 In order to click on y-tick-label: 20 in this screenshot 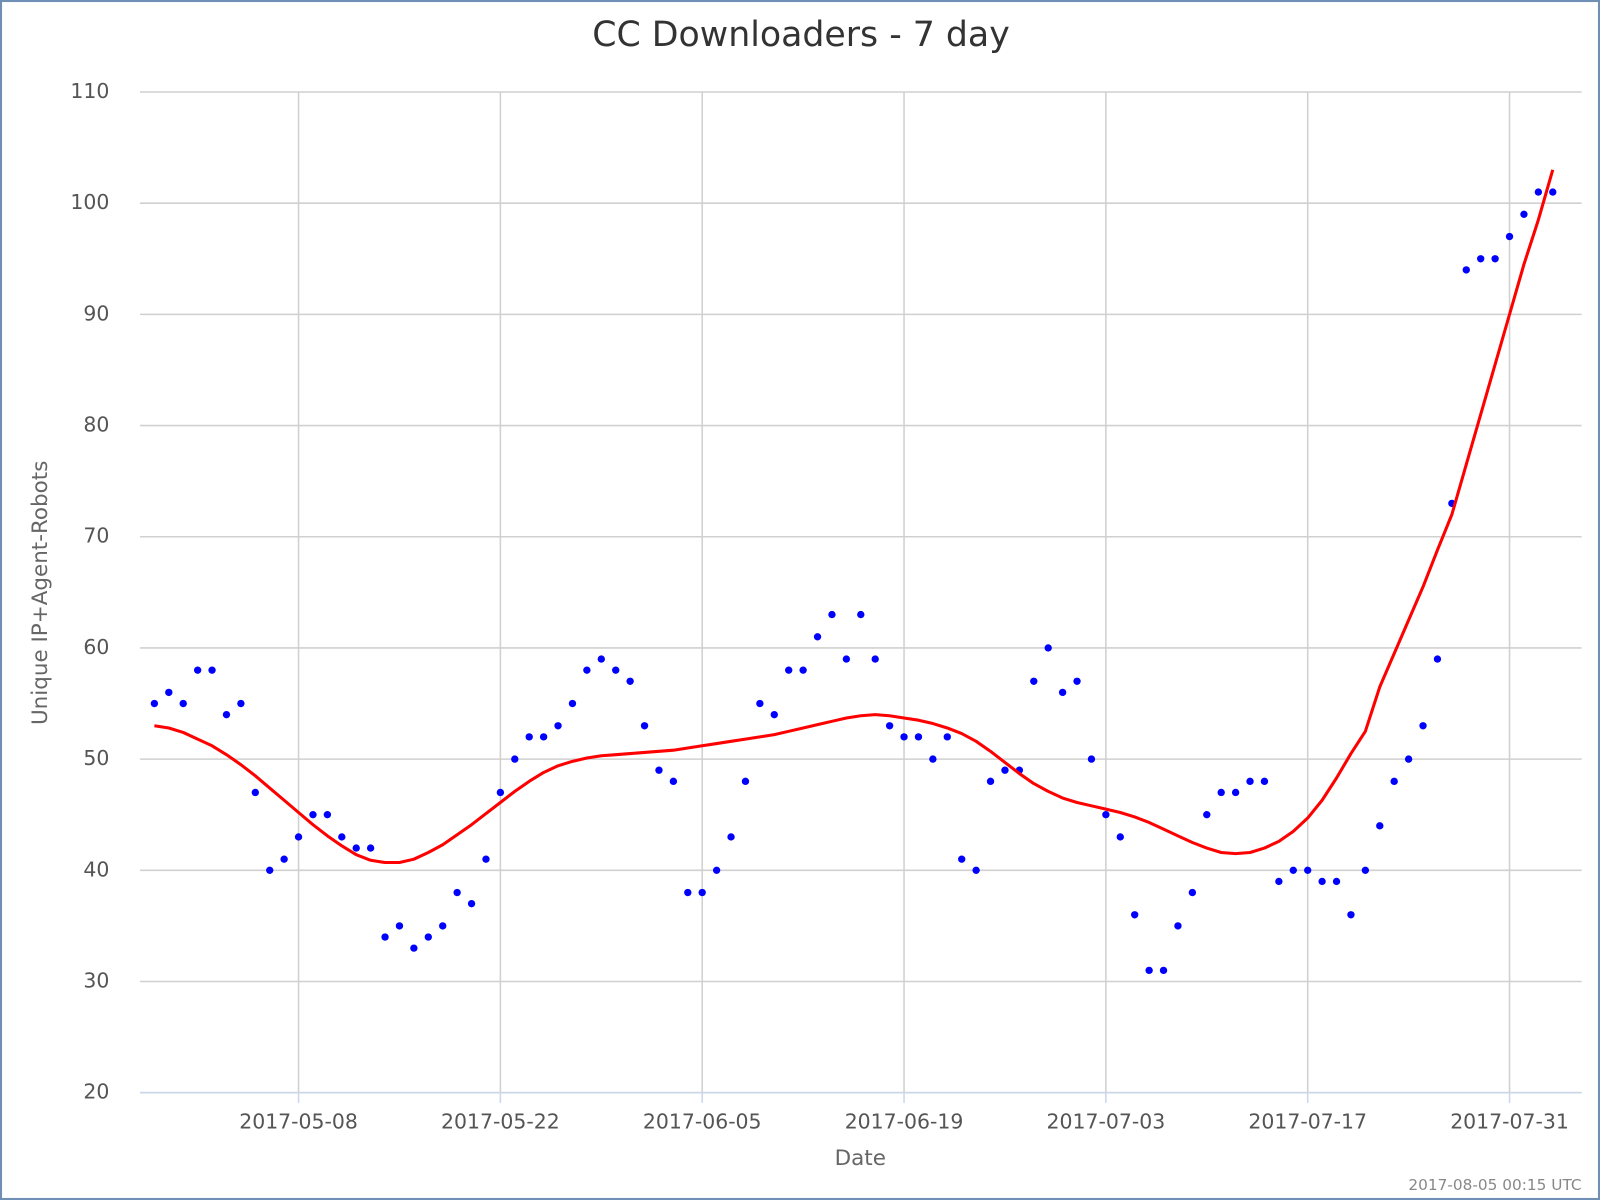, I will do `click(96, 1092)`.